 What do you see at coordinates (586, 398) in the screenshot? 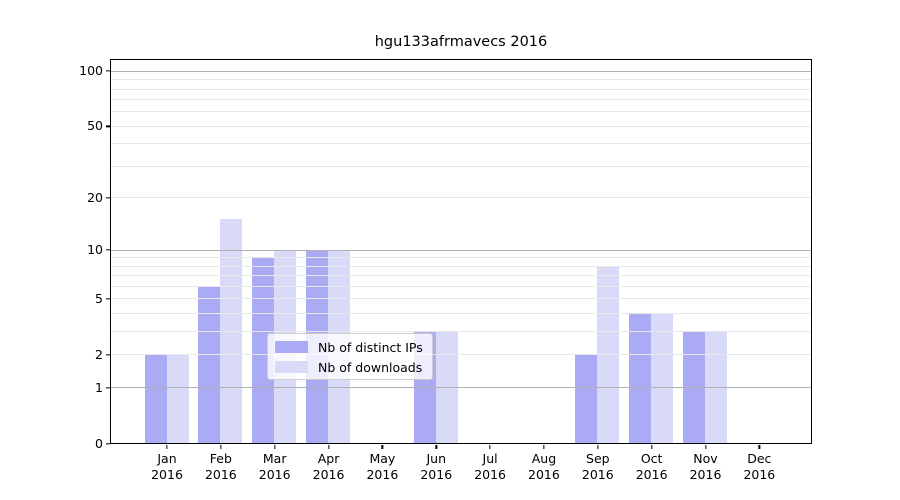
I see `bar-distinct-ips-sep` at bounding box center [586, 398].